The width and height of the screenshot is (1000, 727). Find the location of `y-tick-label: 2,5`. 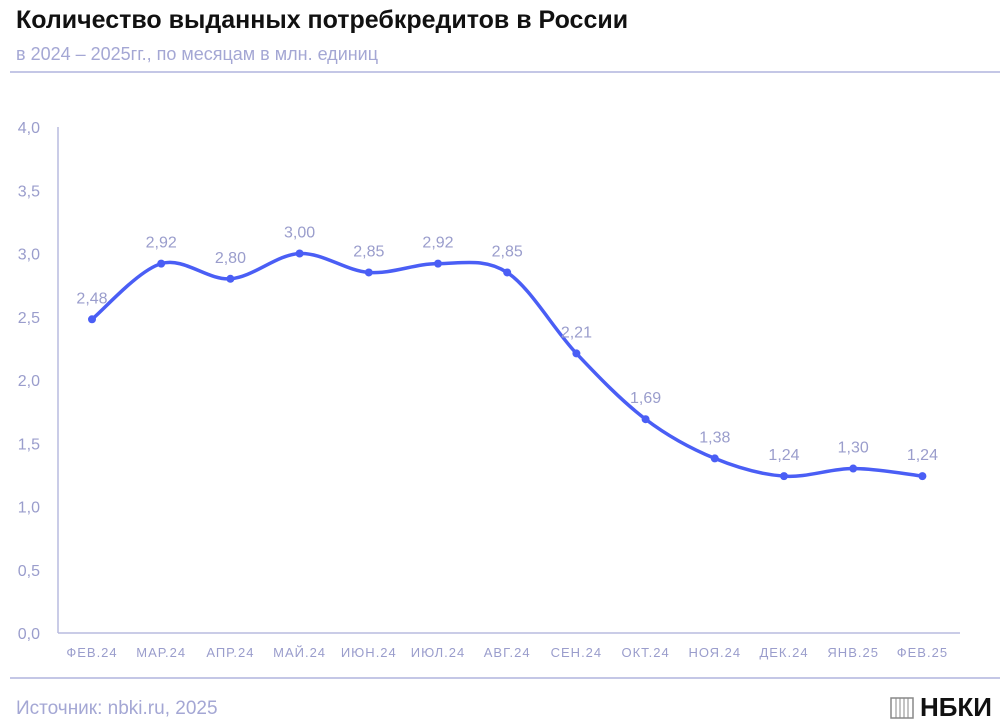

y-tick-label: 2,5 is located at coordinates (29, 318).